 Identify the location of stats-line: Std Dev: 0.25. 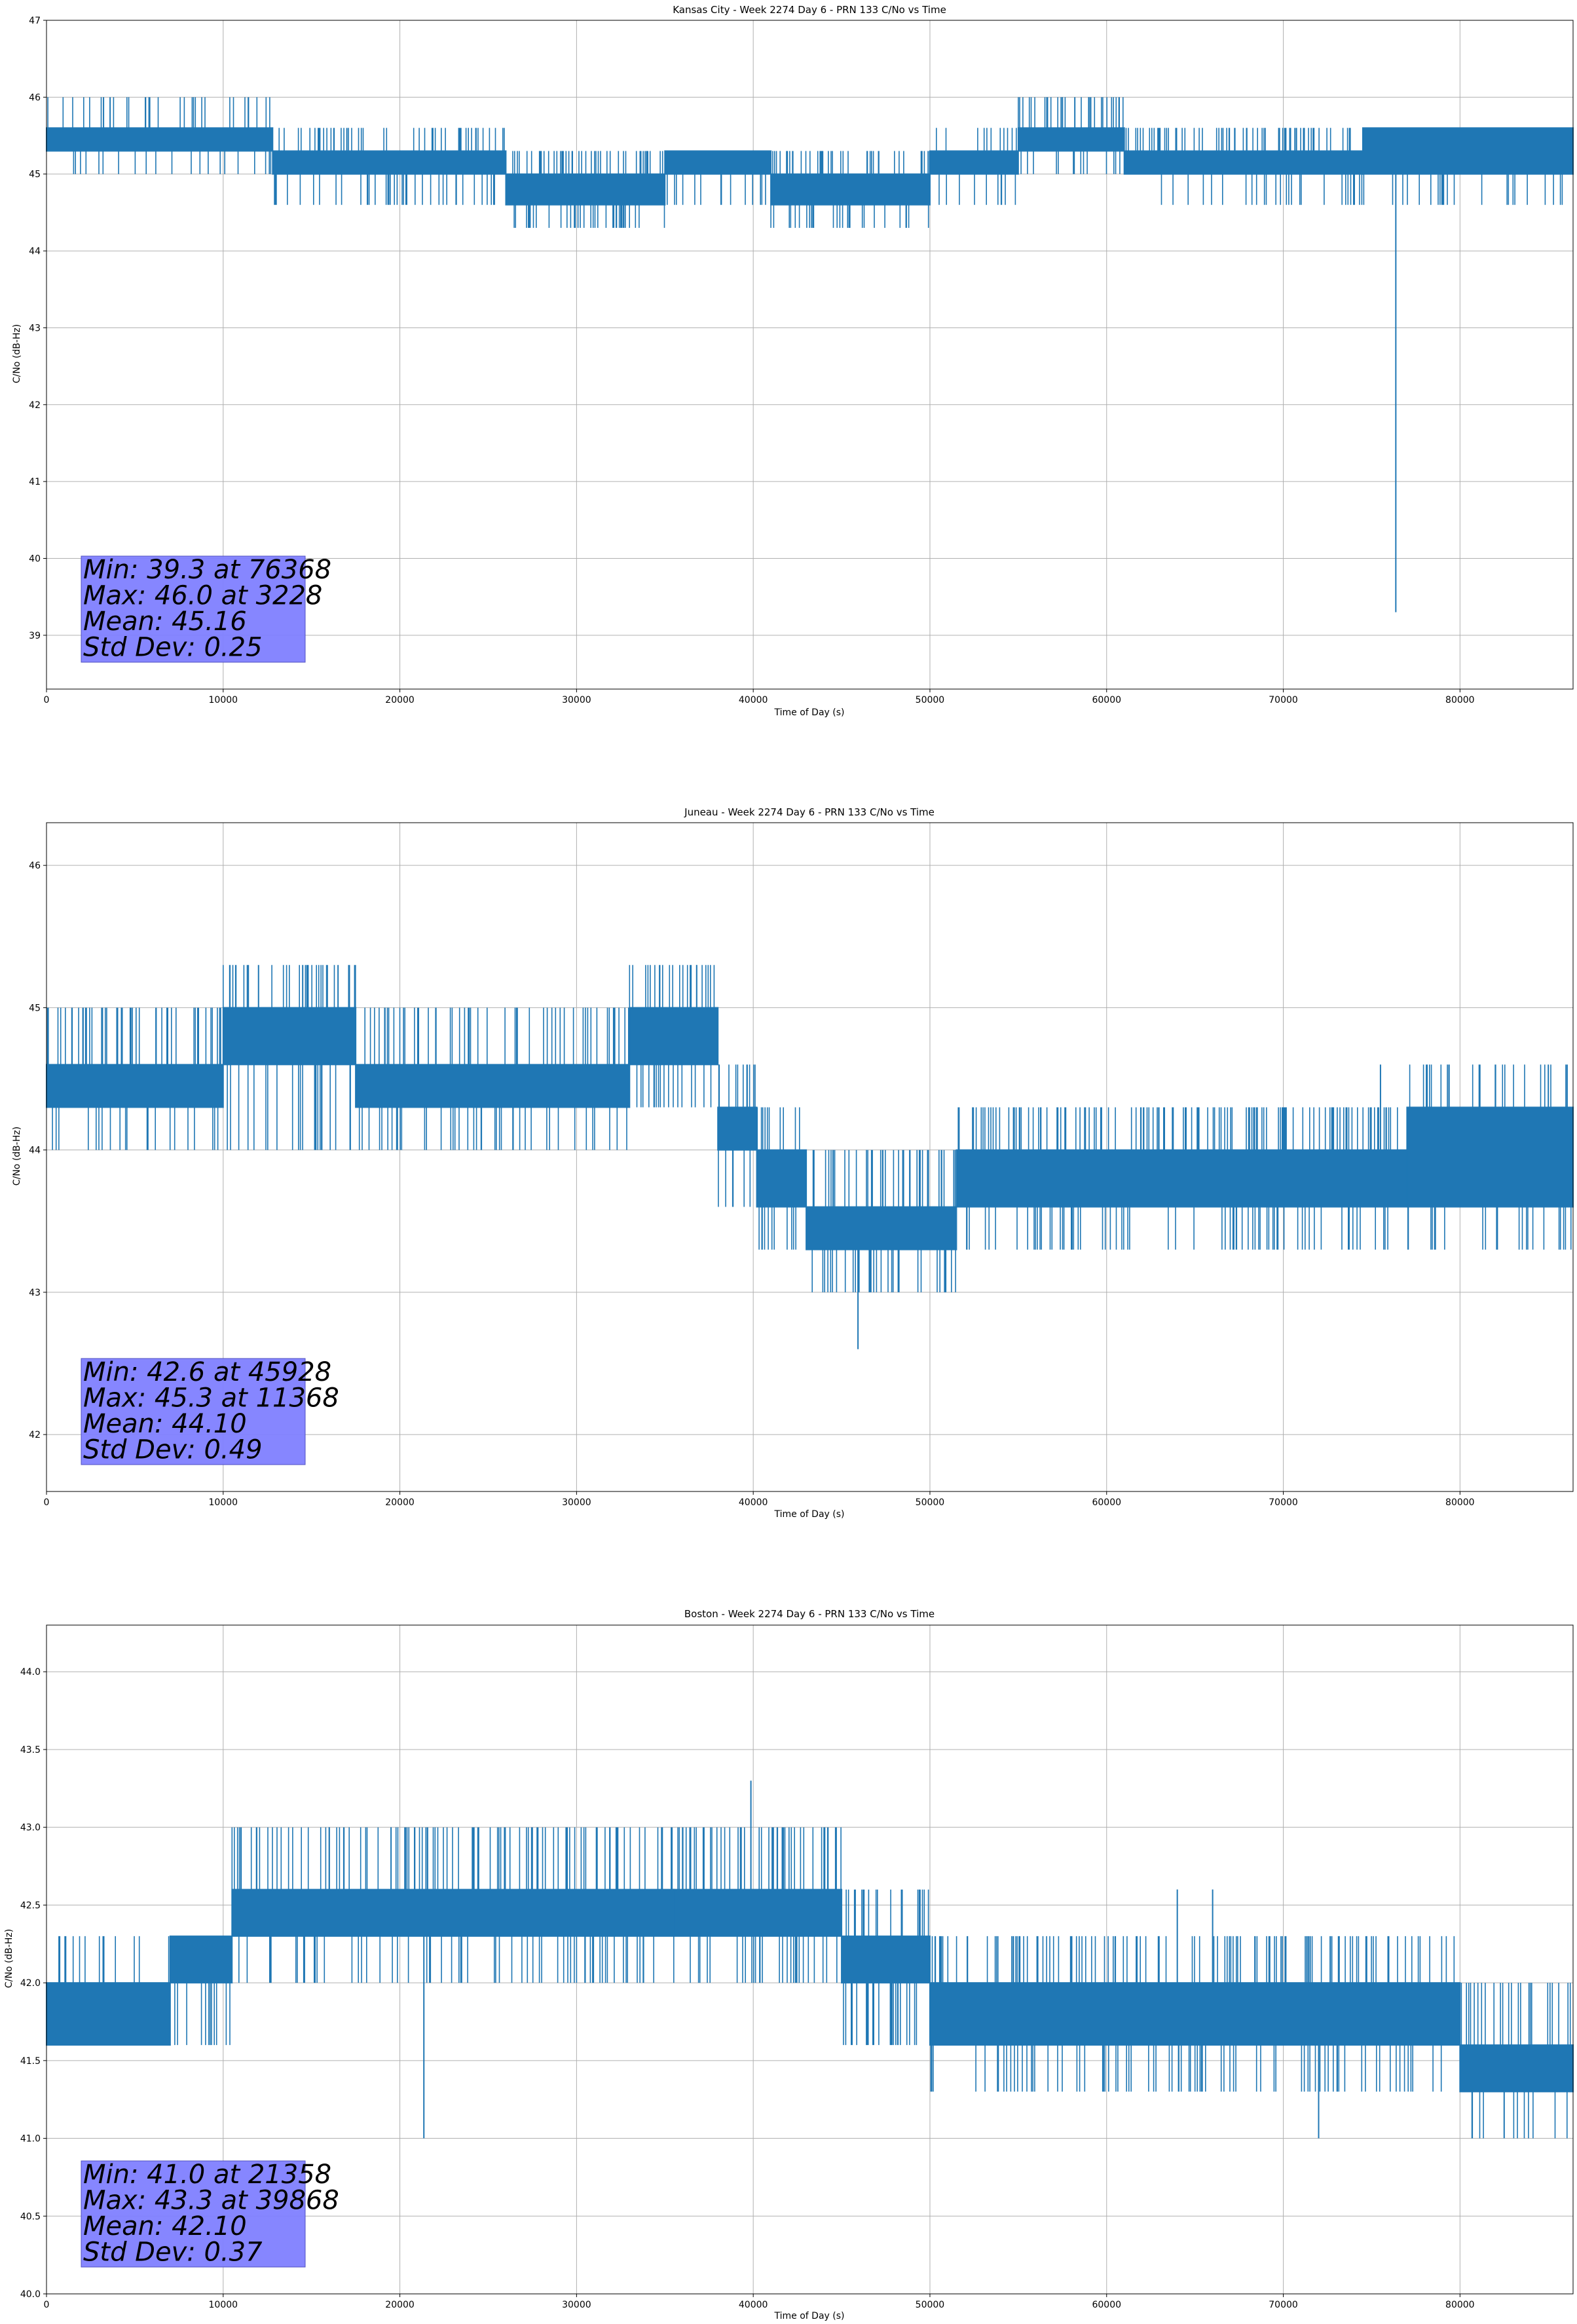
(173, 648).